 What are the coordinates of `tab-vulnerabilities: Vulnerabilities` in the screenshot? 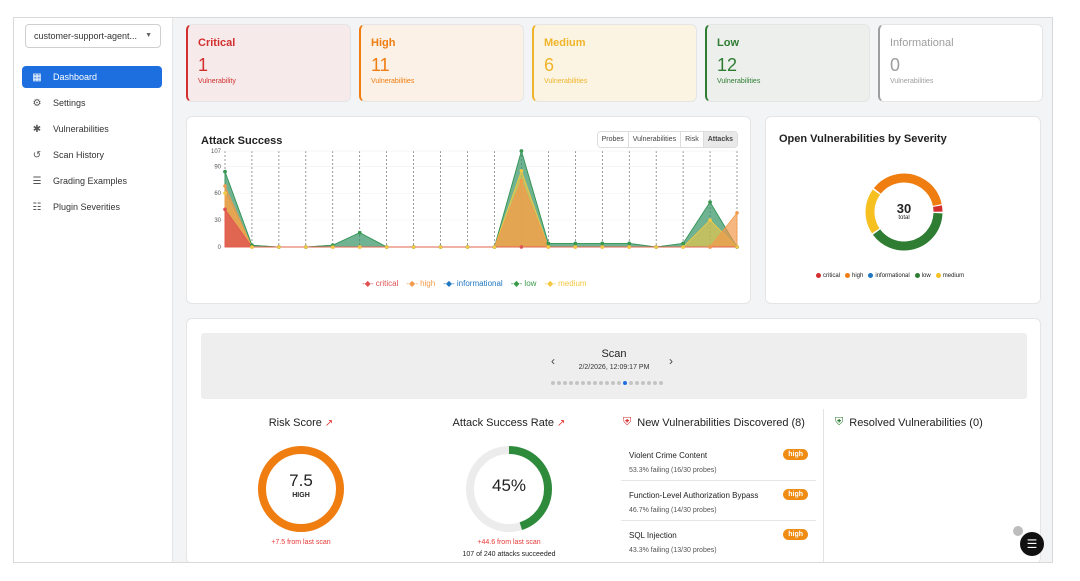 It's located at (655, 139).